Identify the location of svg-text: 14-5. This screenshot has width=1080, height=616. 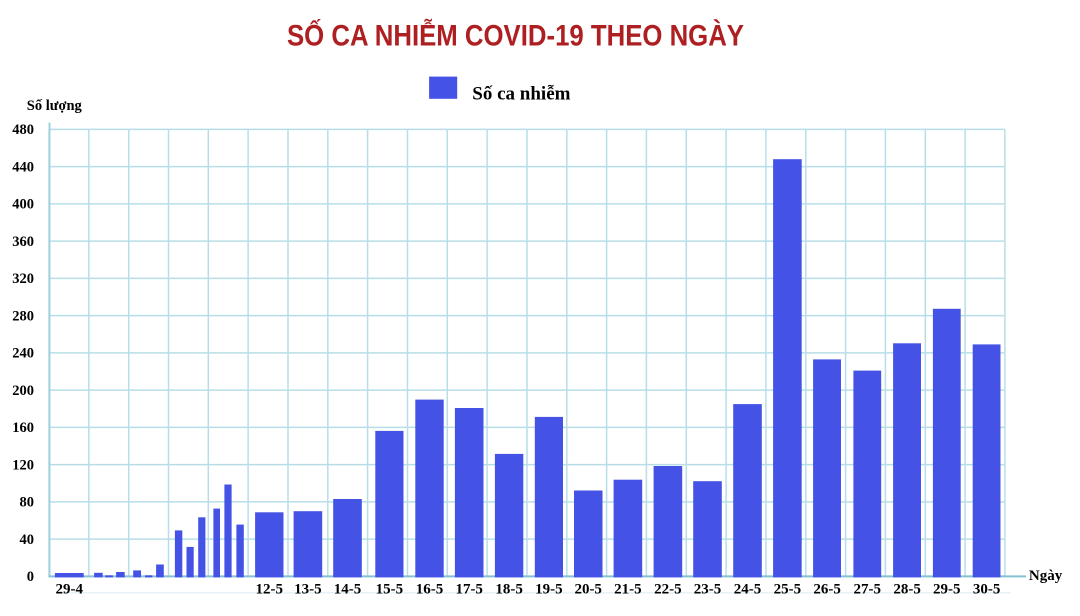
(348, 589).